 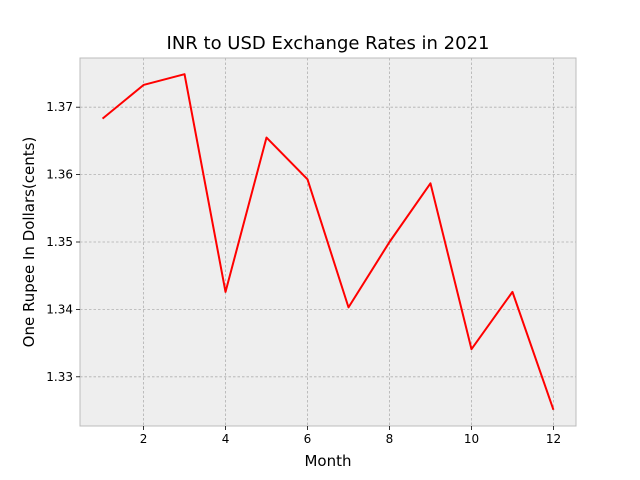 What do you see at coordinates (29, 242) in the screenshot?
I see `y-axis-label: One Rupee In Dollars(cents)` at bounding box center [29, 242].